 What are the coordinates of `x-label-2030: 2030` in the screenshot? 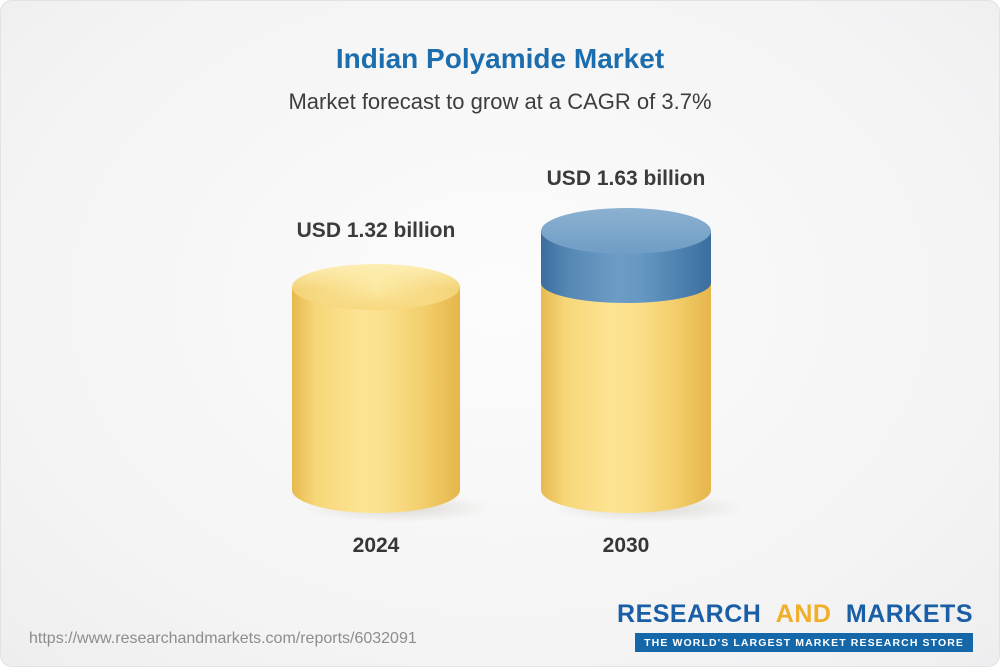 It's located at (626, 545).